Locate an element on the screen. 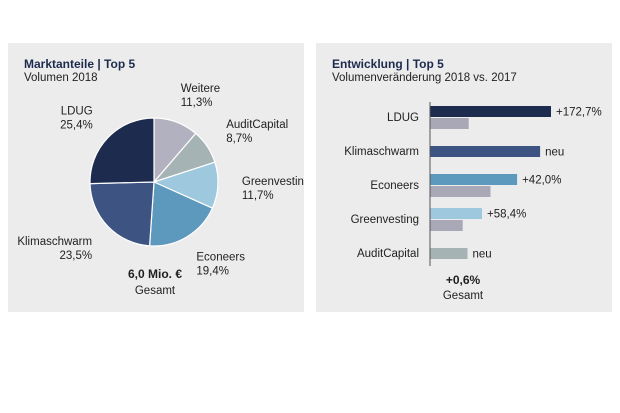 The height and width of the screenshot is (413, 620). bar-category-econeers: Econeers is located at coordinates (394, 186).